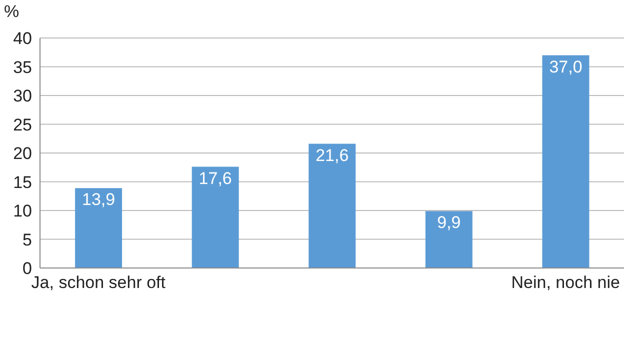  I want to click on y-tick-label: 5, so click(27, 240).